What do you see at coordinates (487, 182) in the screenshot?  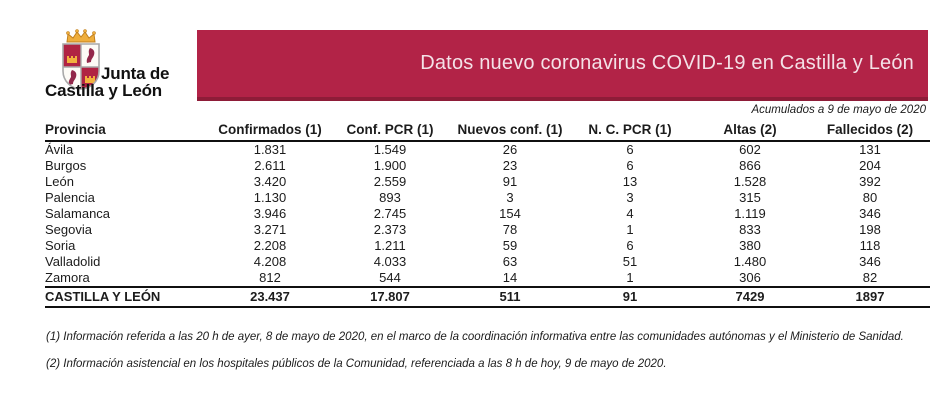 I see `table-row-2: León 3.420 2.559 91 13 1.528 392` at bounding box center [487, 182].